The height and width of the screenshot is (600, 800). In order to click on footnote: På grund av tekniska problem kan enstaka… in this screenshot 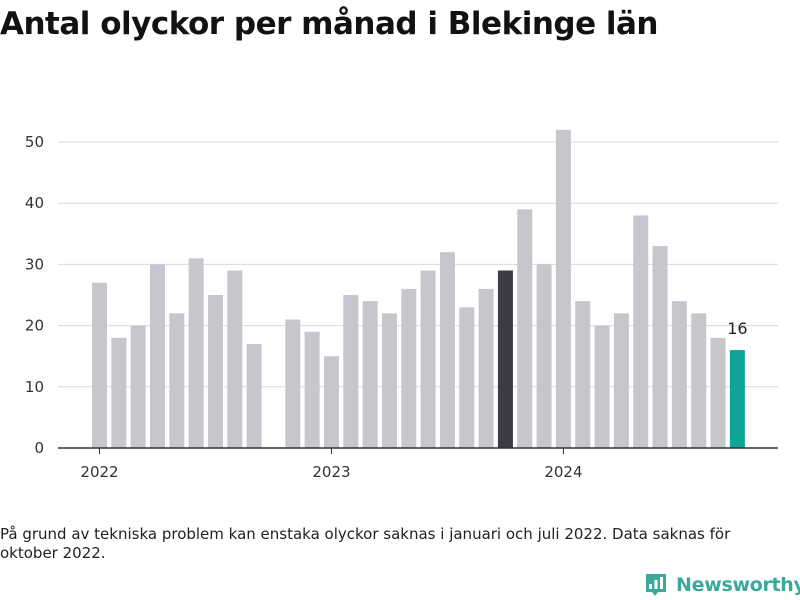, I will do `click(365, 543)`.